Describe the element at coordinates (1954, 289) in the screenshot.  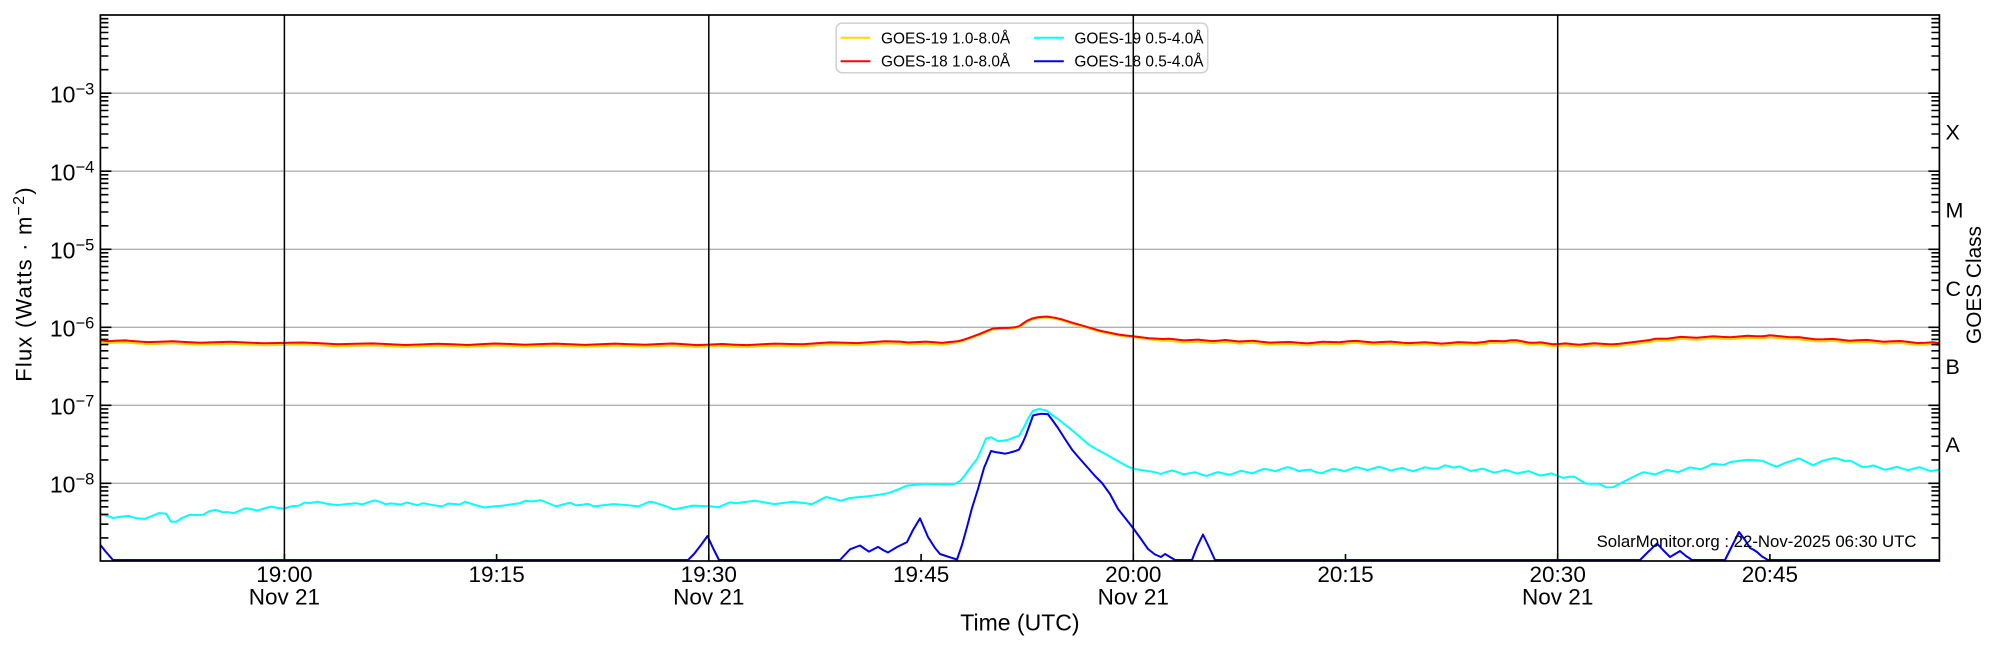
I see `svg-text: C` at that location.